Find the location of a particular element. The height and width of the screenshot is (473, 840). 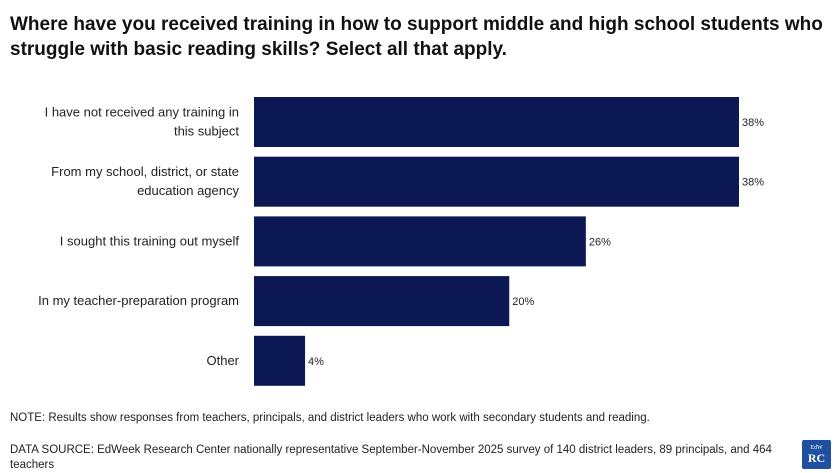

logo-line-2: RC is located at coordinates (816, 458).